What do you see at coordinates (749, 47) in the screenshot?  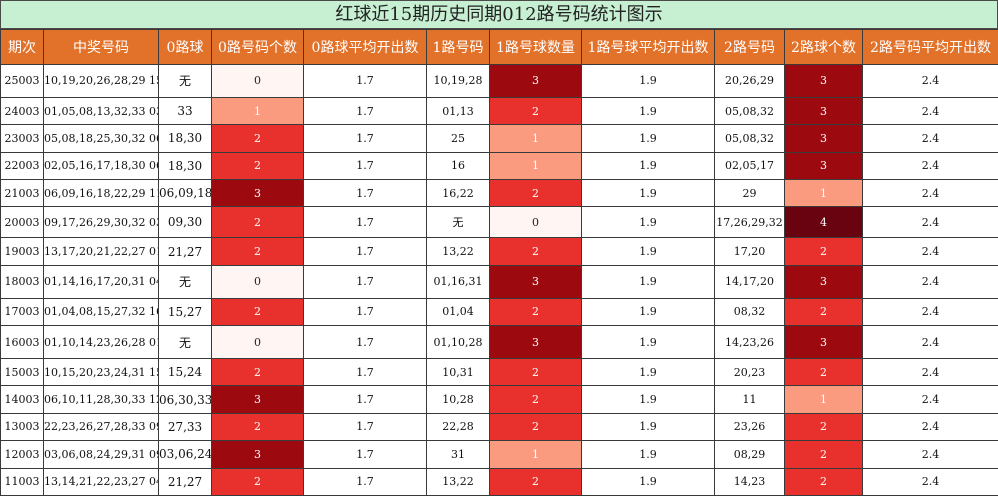 I see `header-cell: 2路号码` at bounding box center [749, 47].